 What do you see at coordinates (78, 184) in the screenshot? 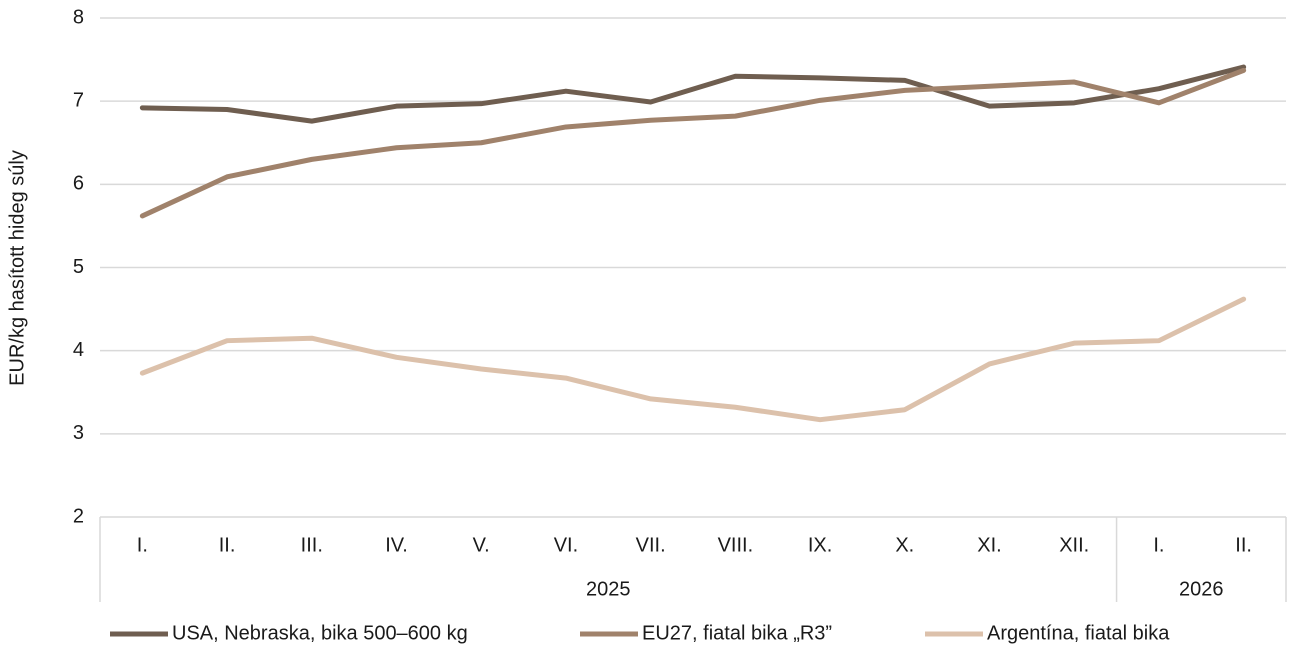
I see `y-tick-label: 6` at bounding box center [78, 184].